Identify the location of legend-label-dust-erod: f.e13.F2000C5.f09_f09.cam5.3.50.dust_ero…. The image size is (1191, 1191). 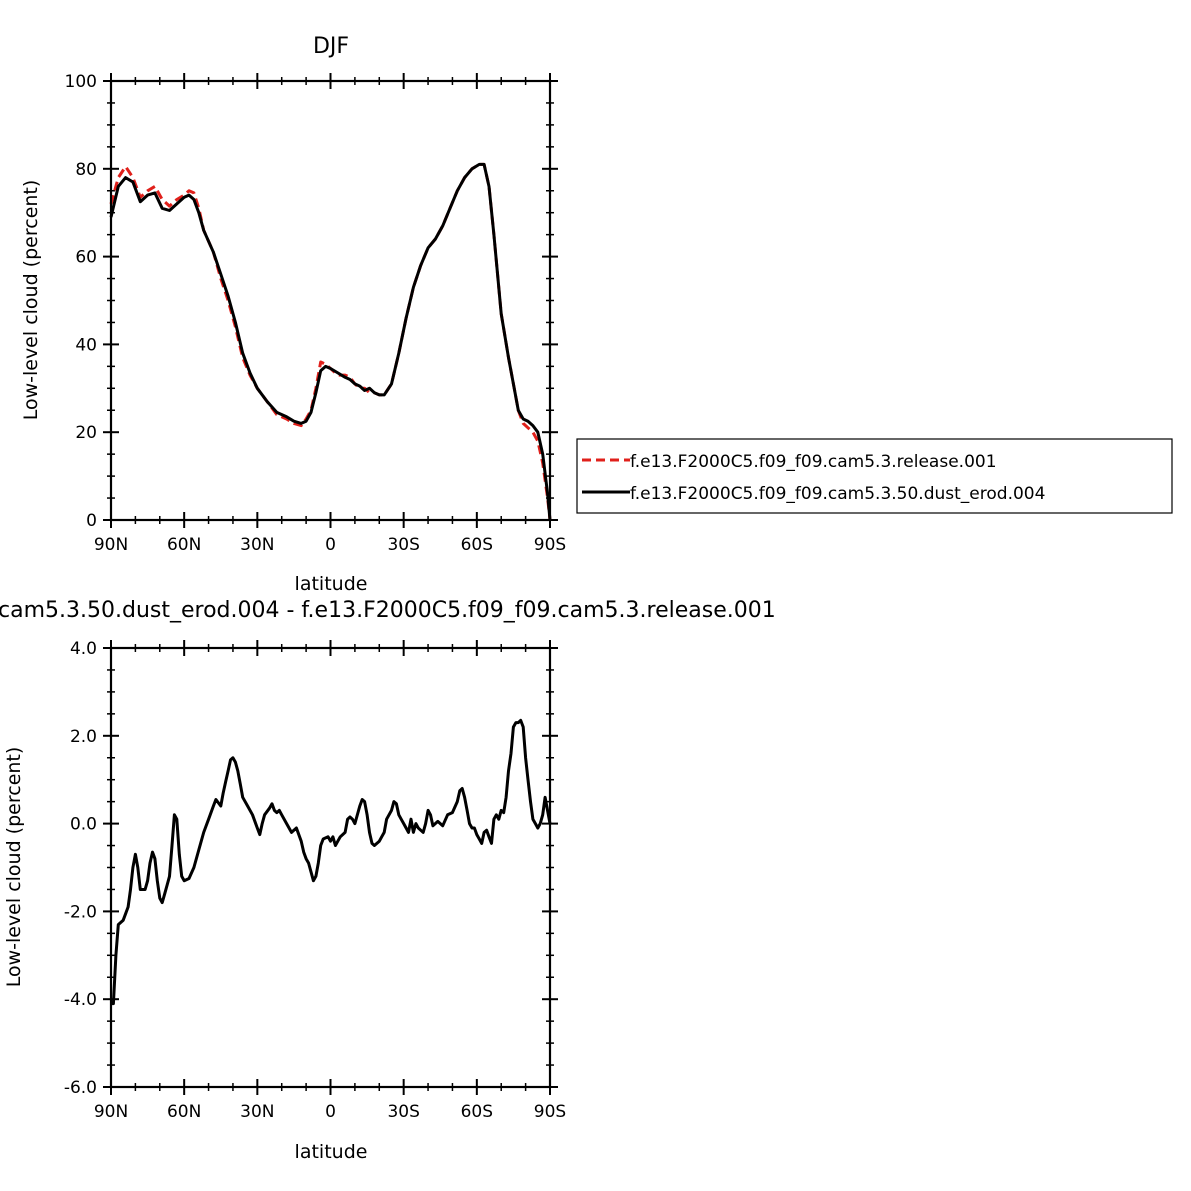
(837, 494).